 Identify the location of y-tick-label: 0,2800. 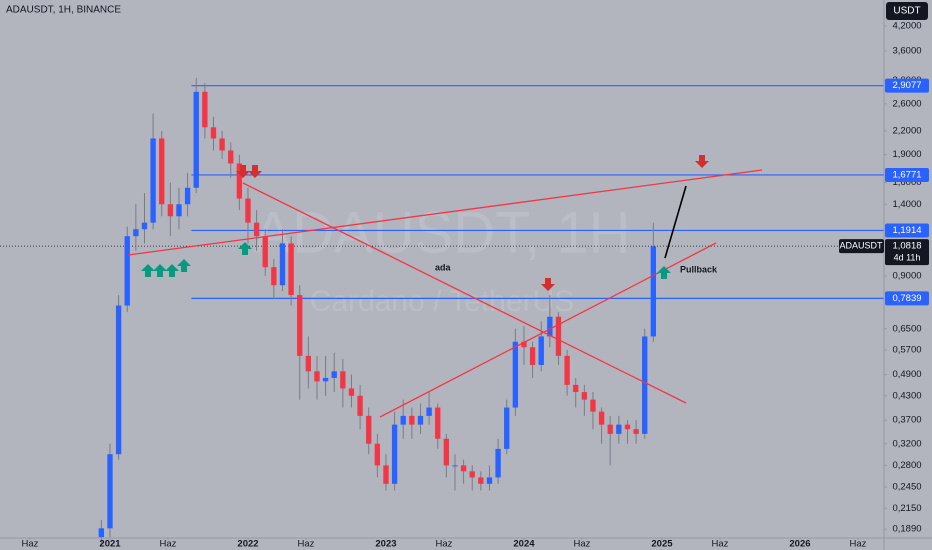
(906, 465).